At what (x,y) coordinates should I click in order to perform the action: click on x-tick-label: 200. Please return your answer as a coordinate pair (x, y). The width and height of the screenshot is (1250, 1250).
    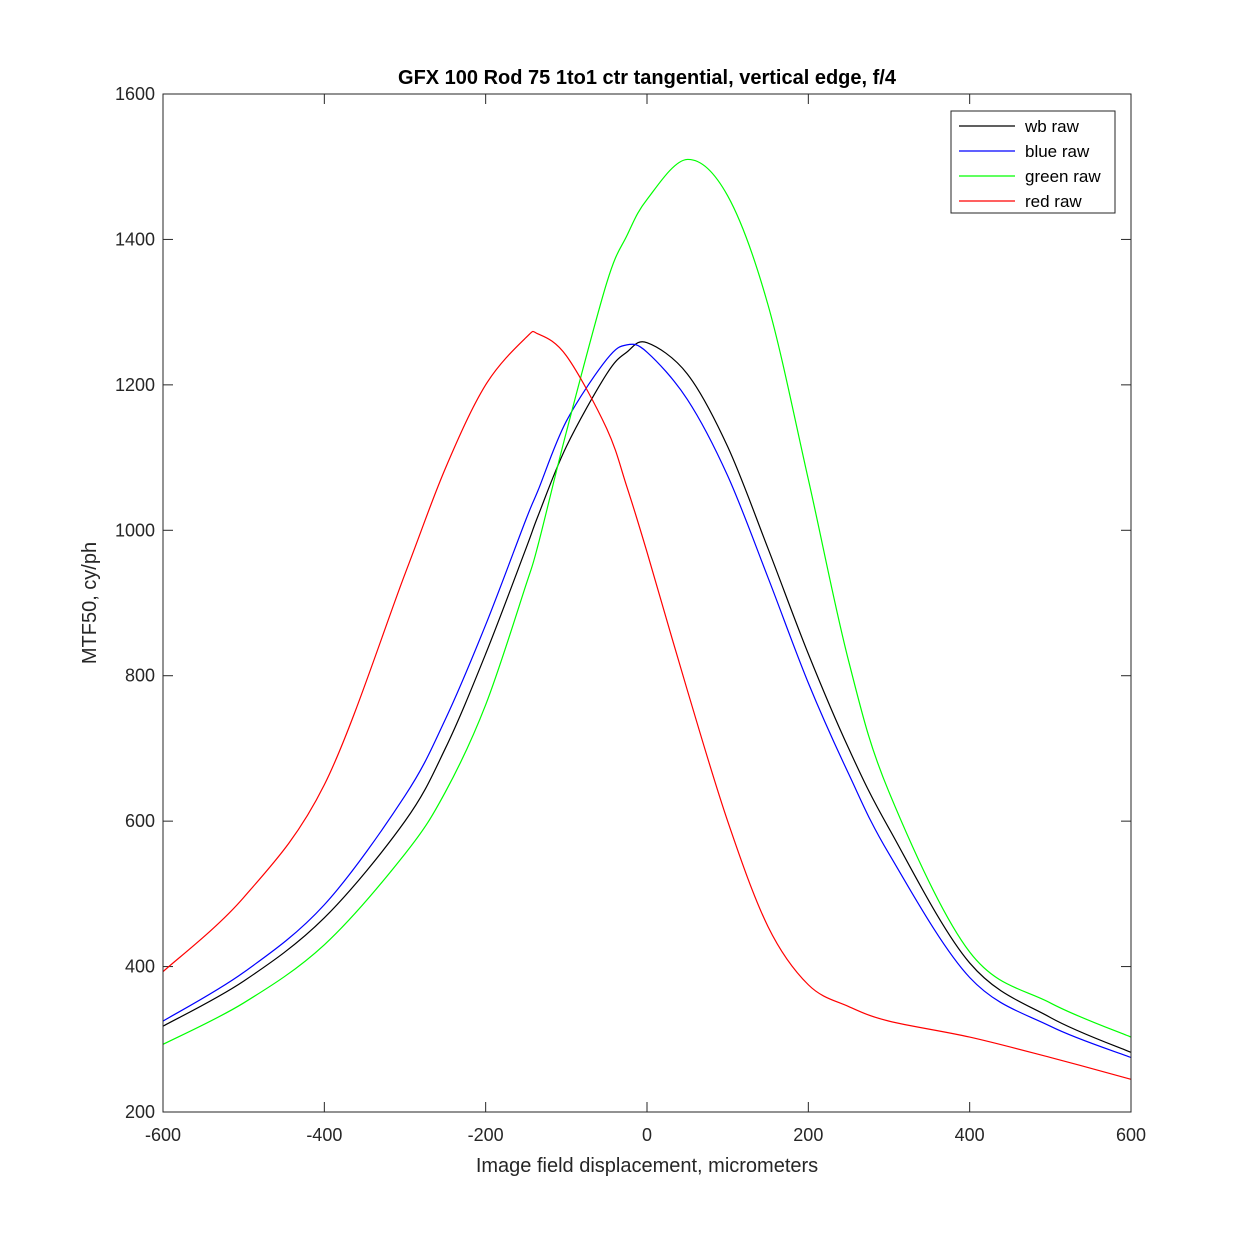
    Looking at the image, I should click on (808, 1135).